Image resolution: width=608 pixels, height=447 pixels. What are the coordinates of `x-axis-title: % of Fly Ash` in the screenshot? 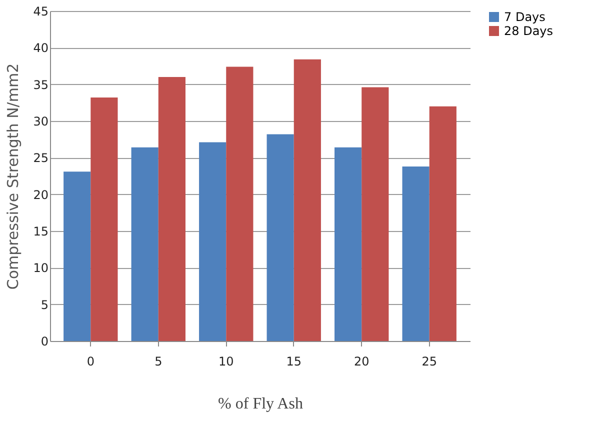 It's located at (260, 404).